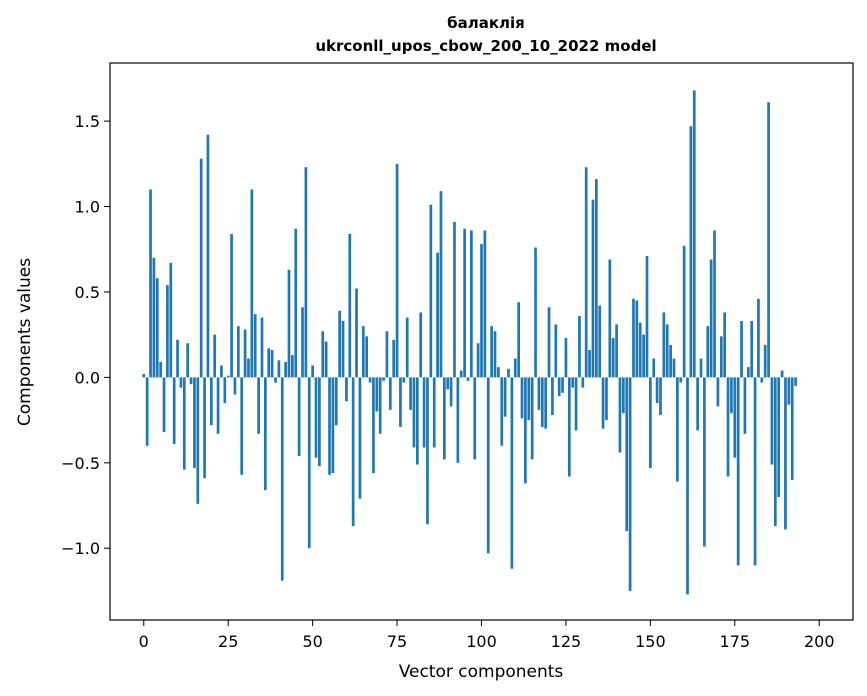 This screenshot has height=696, width=867. I want to click on y-tick-label: 1.5, so click(87, 121).